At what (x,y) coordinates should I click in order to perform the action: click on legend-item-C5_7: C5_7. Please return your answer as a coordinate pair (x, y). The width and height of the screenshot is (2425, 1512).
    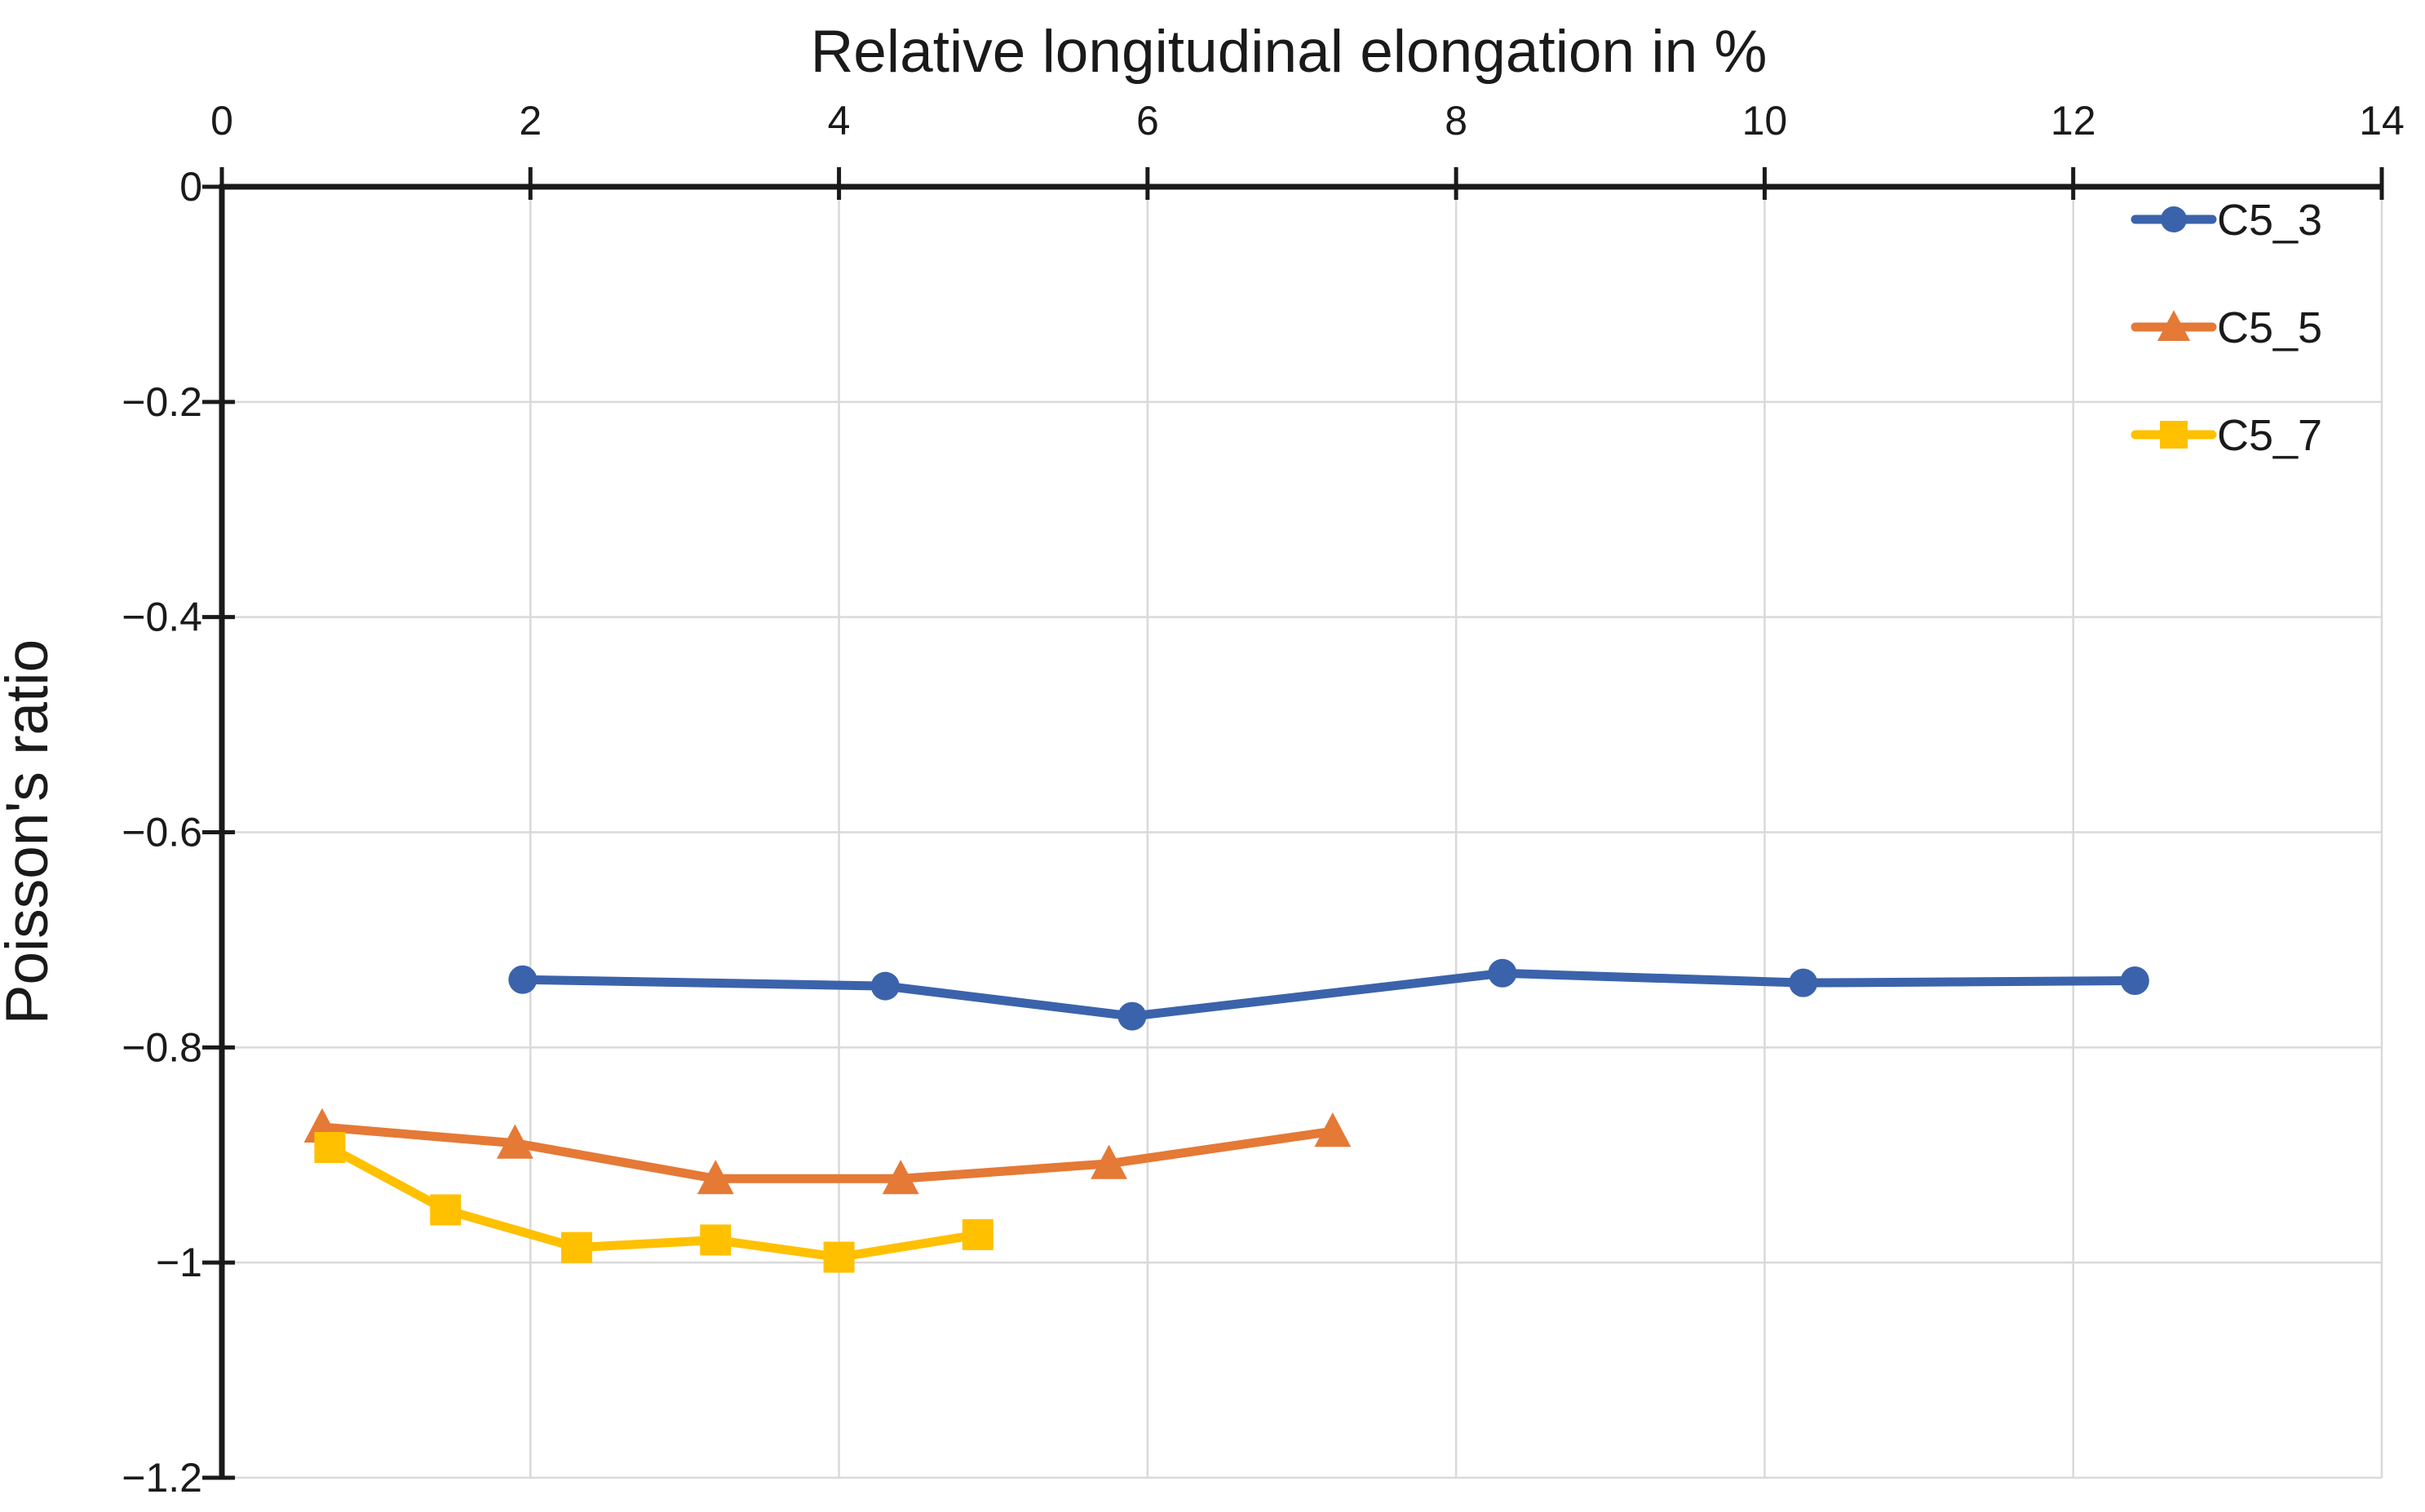
    Looking at the image, I should click on (2226, 435).